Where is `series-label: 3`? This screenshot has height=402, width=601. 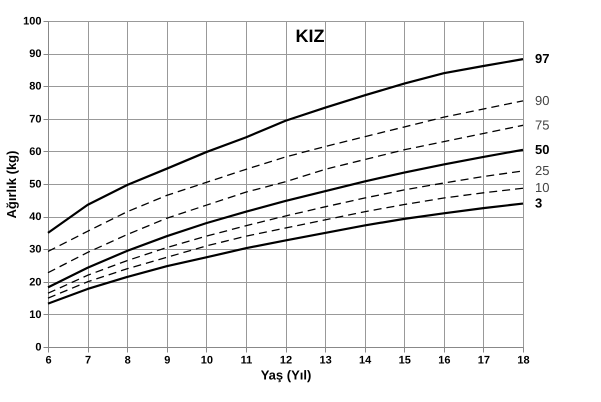
series-label: 3 is located at coordinates (538, 203).